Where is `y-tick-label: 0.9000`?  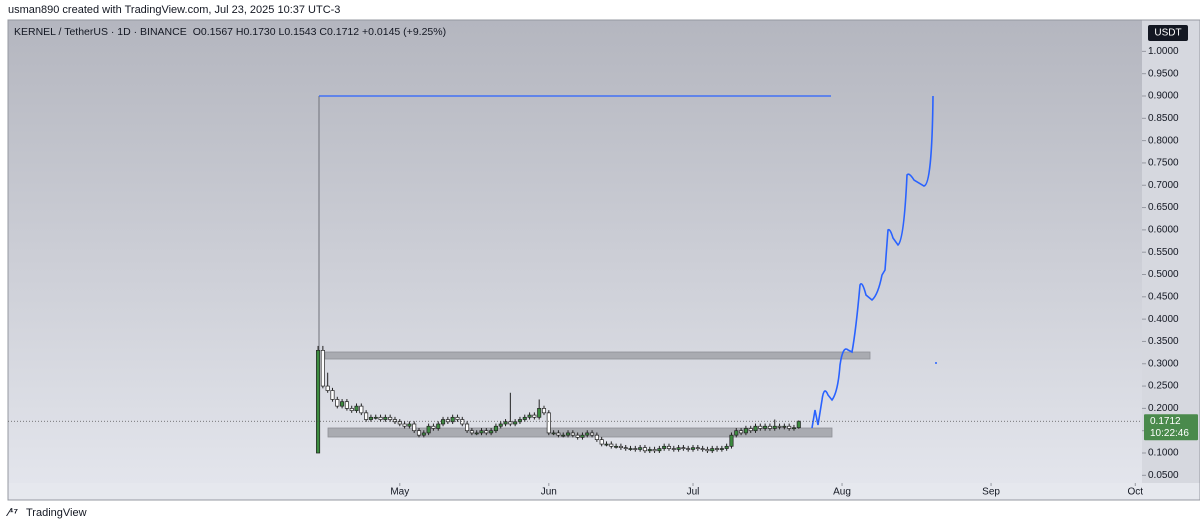 y-tick-label: 0.9000 is located at coordinates (1163, 96).